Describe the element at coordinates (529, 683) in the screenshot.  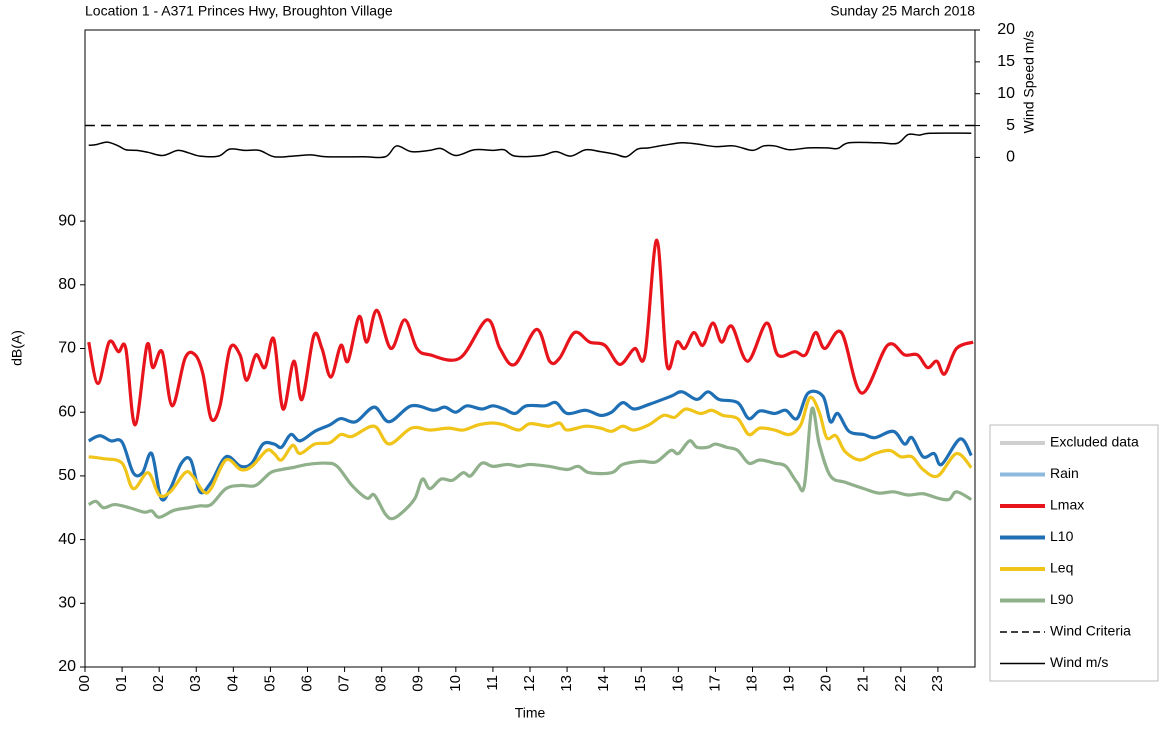
I see `x-tick-label: 12` at that location.